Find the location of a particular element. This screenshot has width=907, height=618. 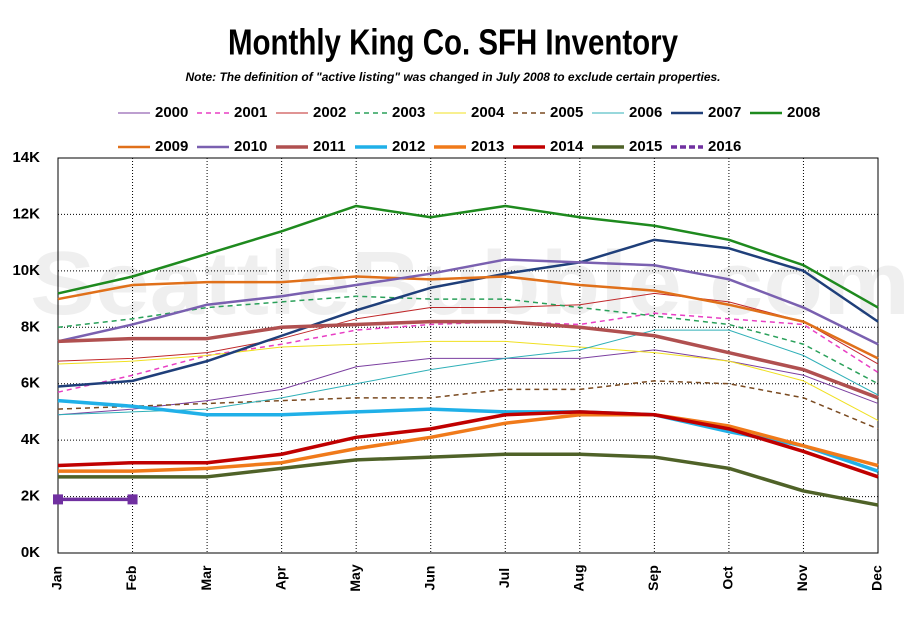

y-tick-label: 14K is located at coordinates (26, 157).